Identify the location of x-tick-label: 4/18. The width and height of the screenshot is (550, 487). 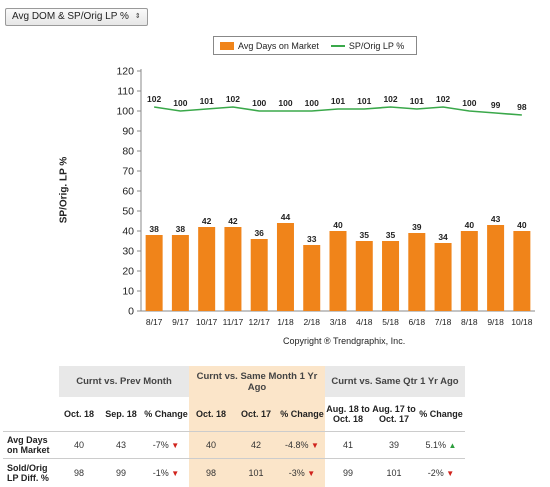
(364, 322).